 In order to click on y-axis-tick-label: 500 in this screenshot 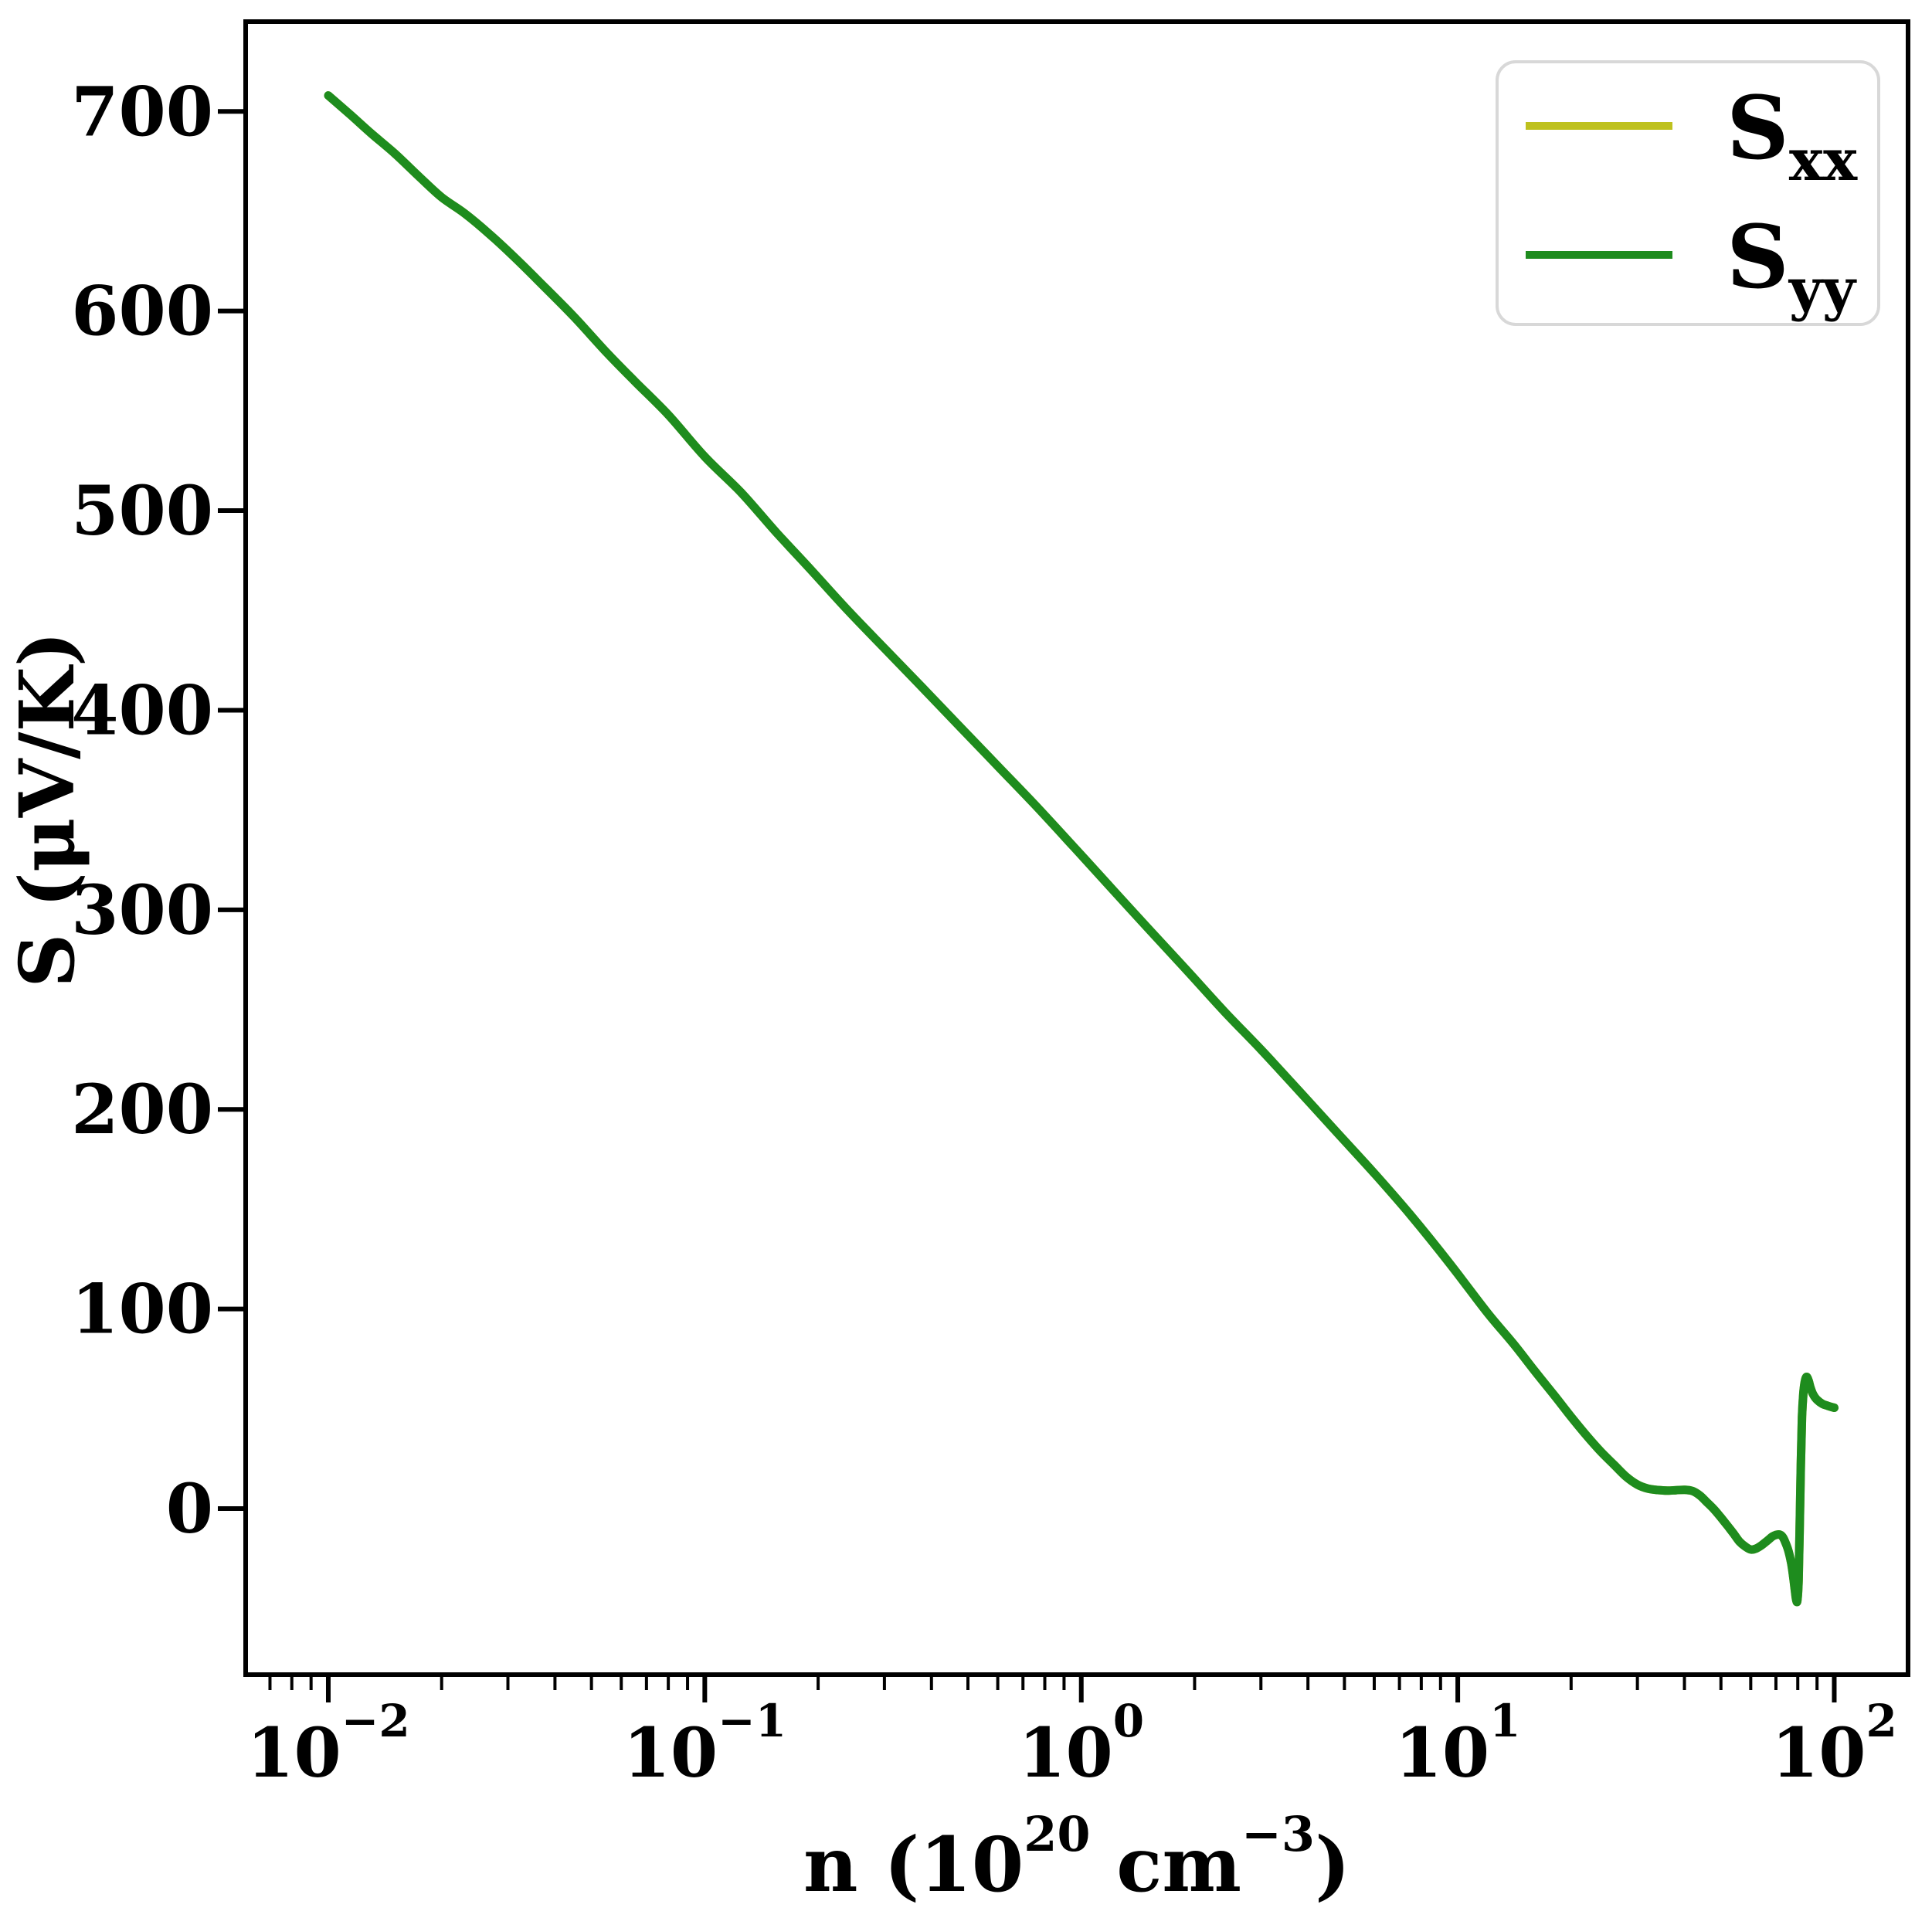, I will do `click(142, 511)`.